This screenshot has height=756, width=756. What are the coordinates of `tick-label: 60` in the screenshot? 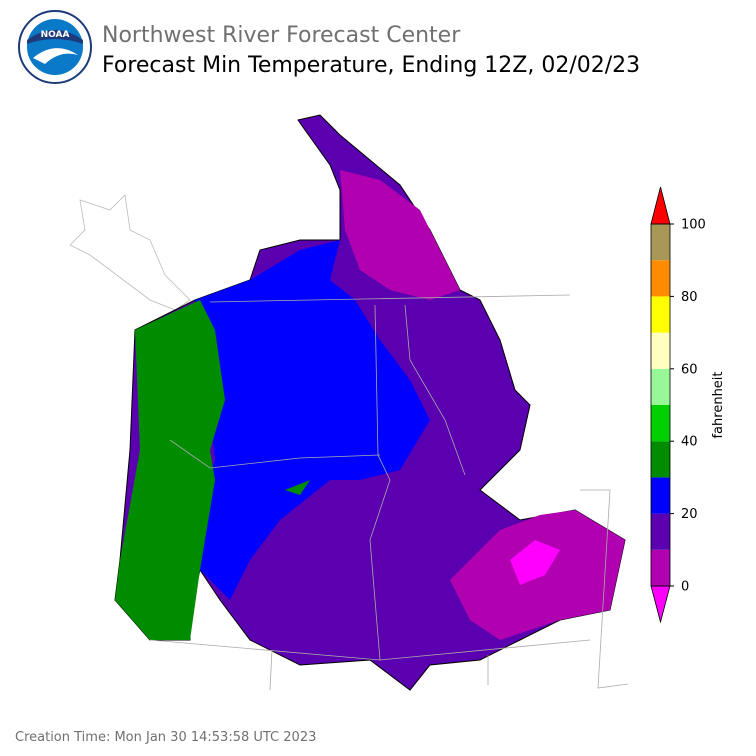 It's located at (689, 369).